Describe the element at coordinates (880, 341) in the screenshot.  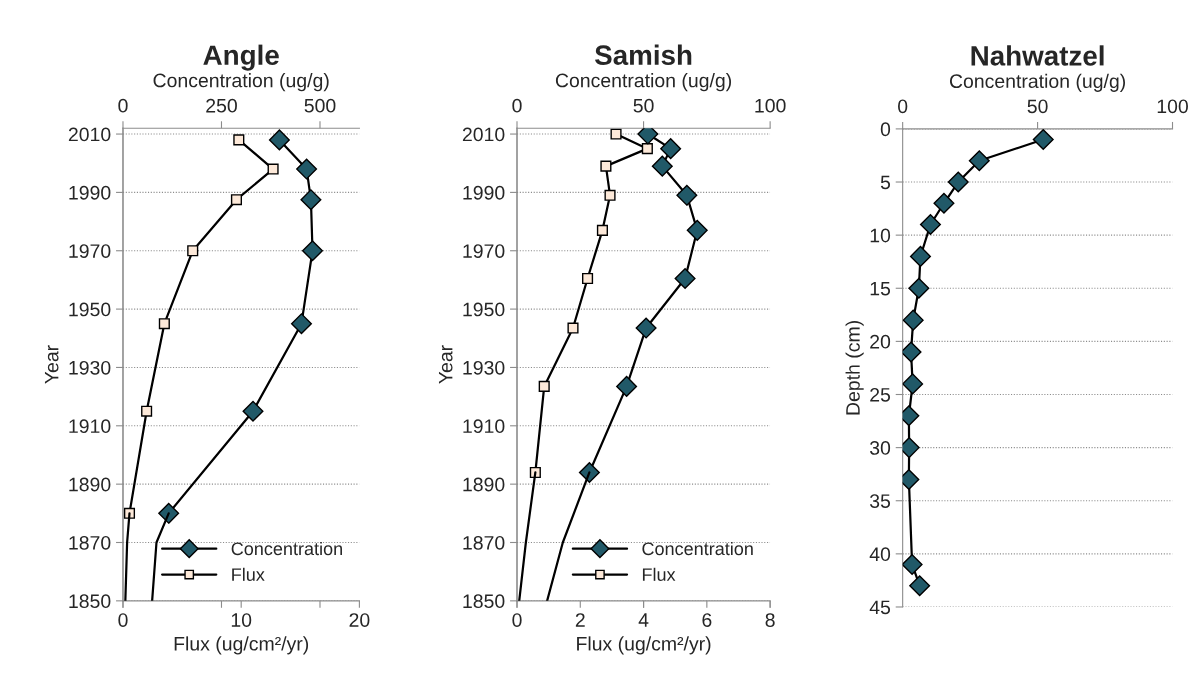
I see `y-tick-label: 20` at that location.